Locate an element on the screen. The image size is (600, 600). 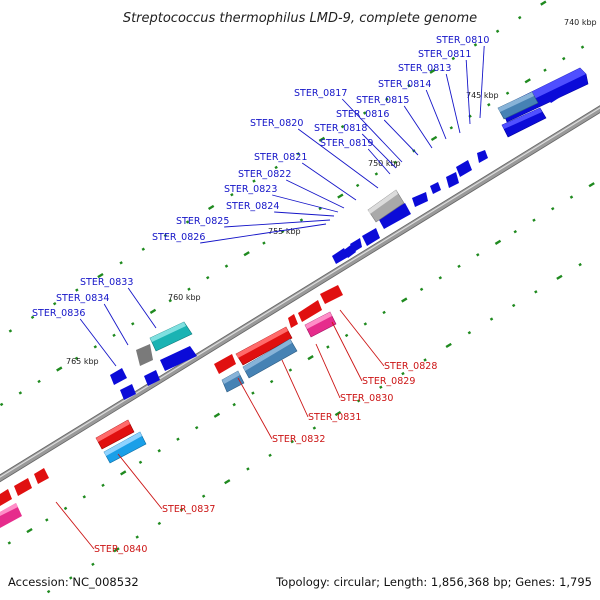
gene-label-reverse: STER_0831 is located at coordinates (334, 417).